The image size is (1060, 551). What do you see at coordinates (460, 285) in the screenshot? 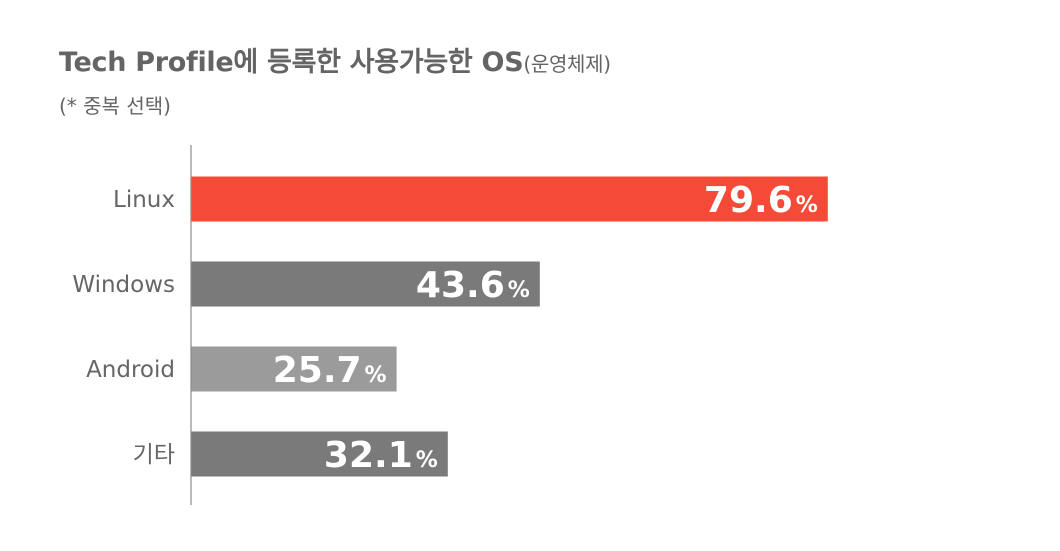
I see `value-number-1: 43.6` at bounding box center [460, 285].